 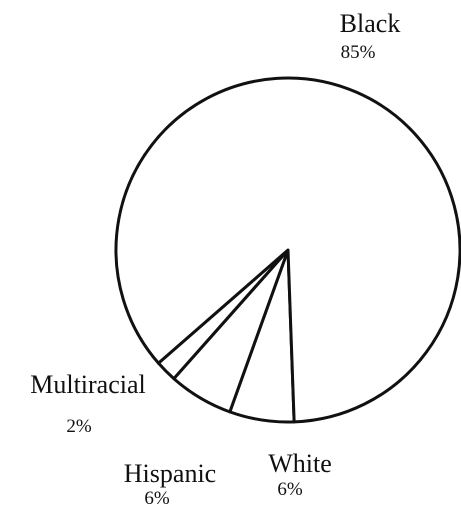 What do you see at coordinates (88, 384) in the screenshot?
I see `label-multiracial: Multiracial` at bounding box center [88, 384].